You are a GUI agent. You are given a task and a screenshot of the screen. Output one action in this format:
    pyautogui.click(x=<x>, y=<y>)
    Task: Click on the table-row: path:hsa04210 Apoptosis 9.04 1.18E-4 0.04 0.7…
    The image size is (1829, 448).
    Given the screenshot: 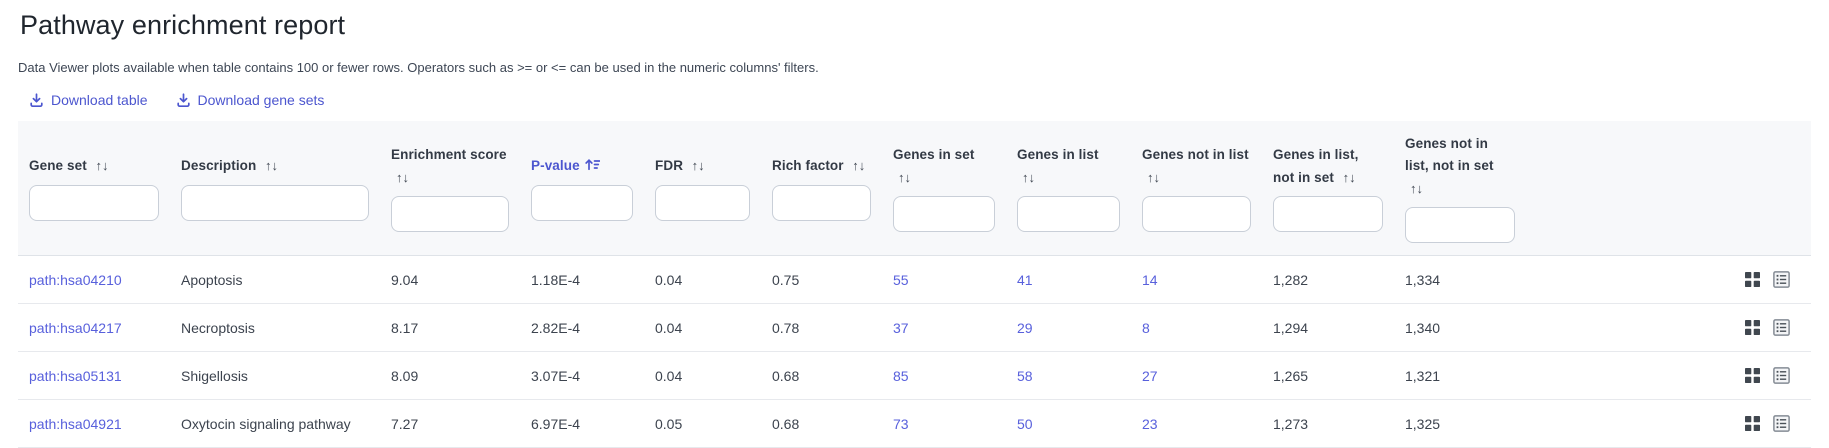 What is the action you would take?
    pyautogui.click(x=914, y=280)
    